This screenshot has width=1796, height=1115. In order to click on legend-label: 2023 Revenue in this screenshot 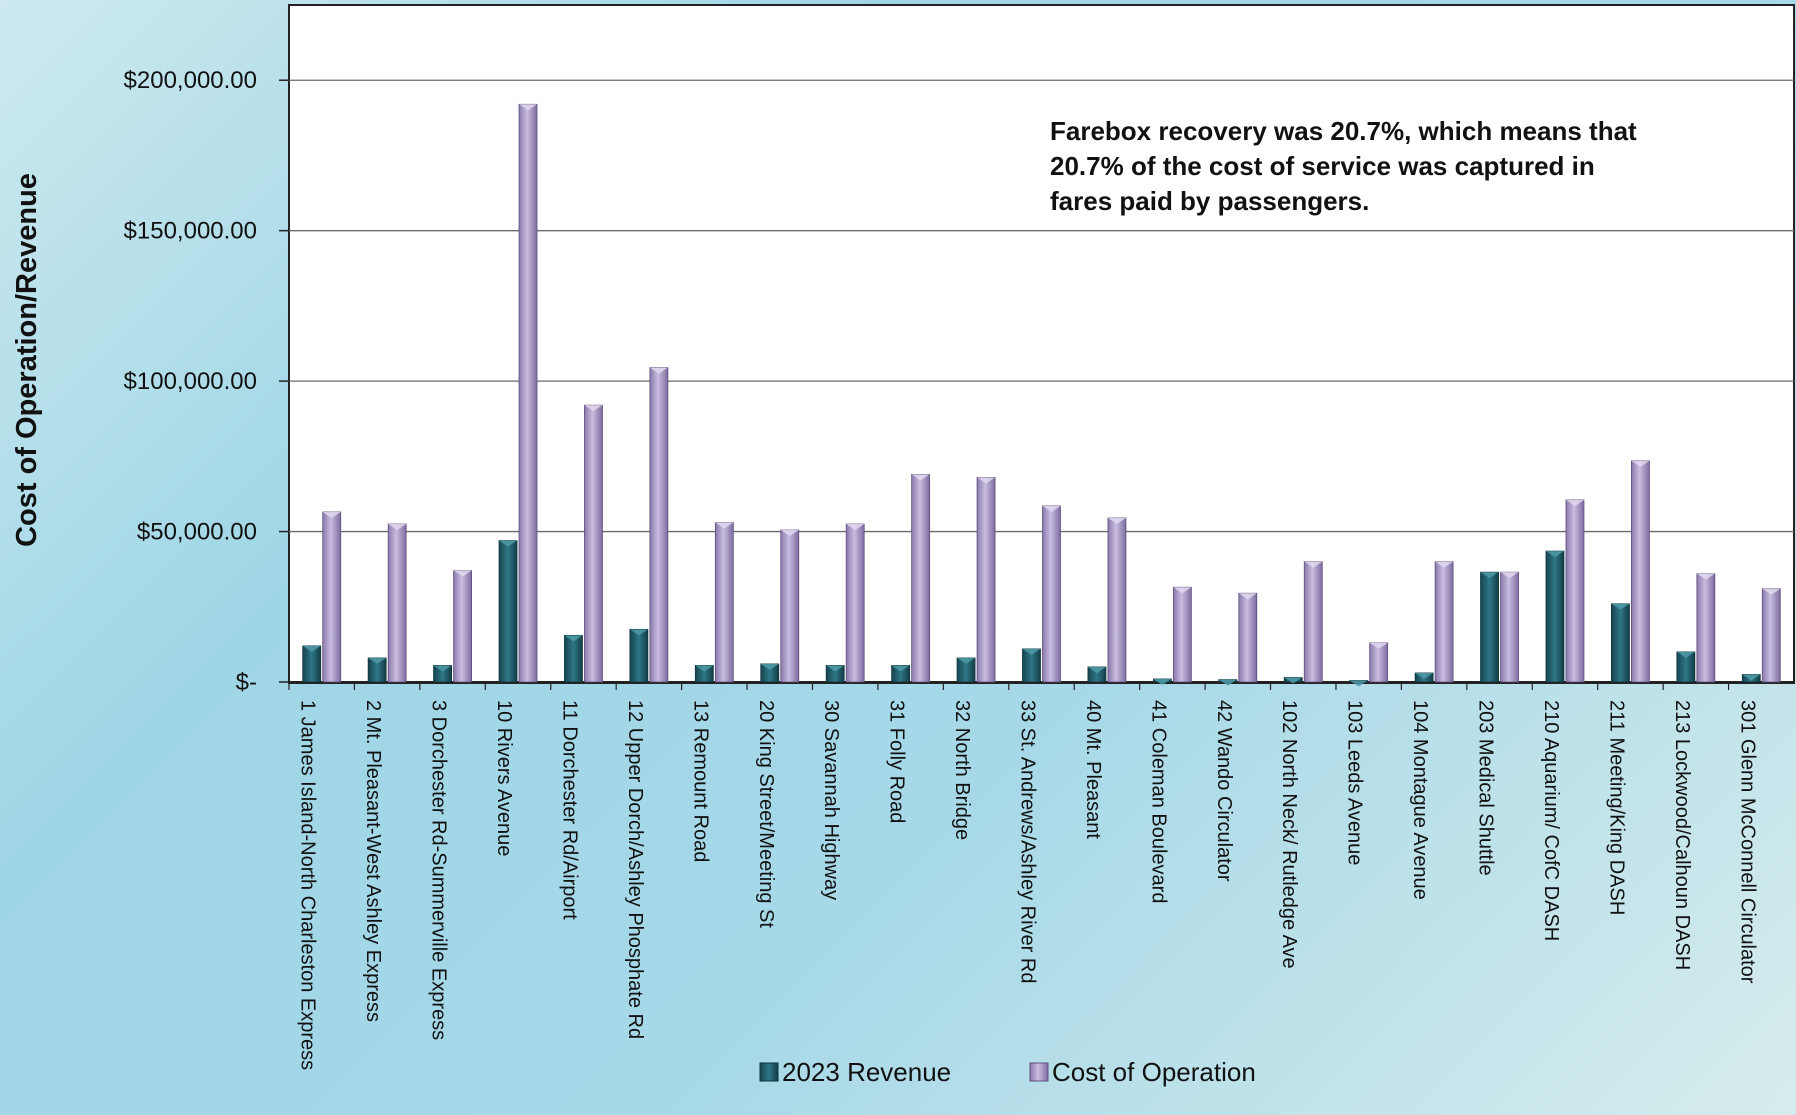, I will do `click(866, 1072)`.